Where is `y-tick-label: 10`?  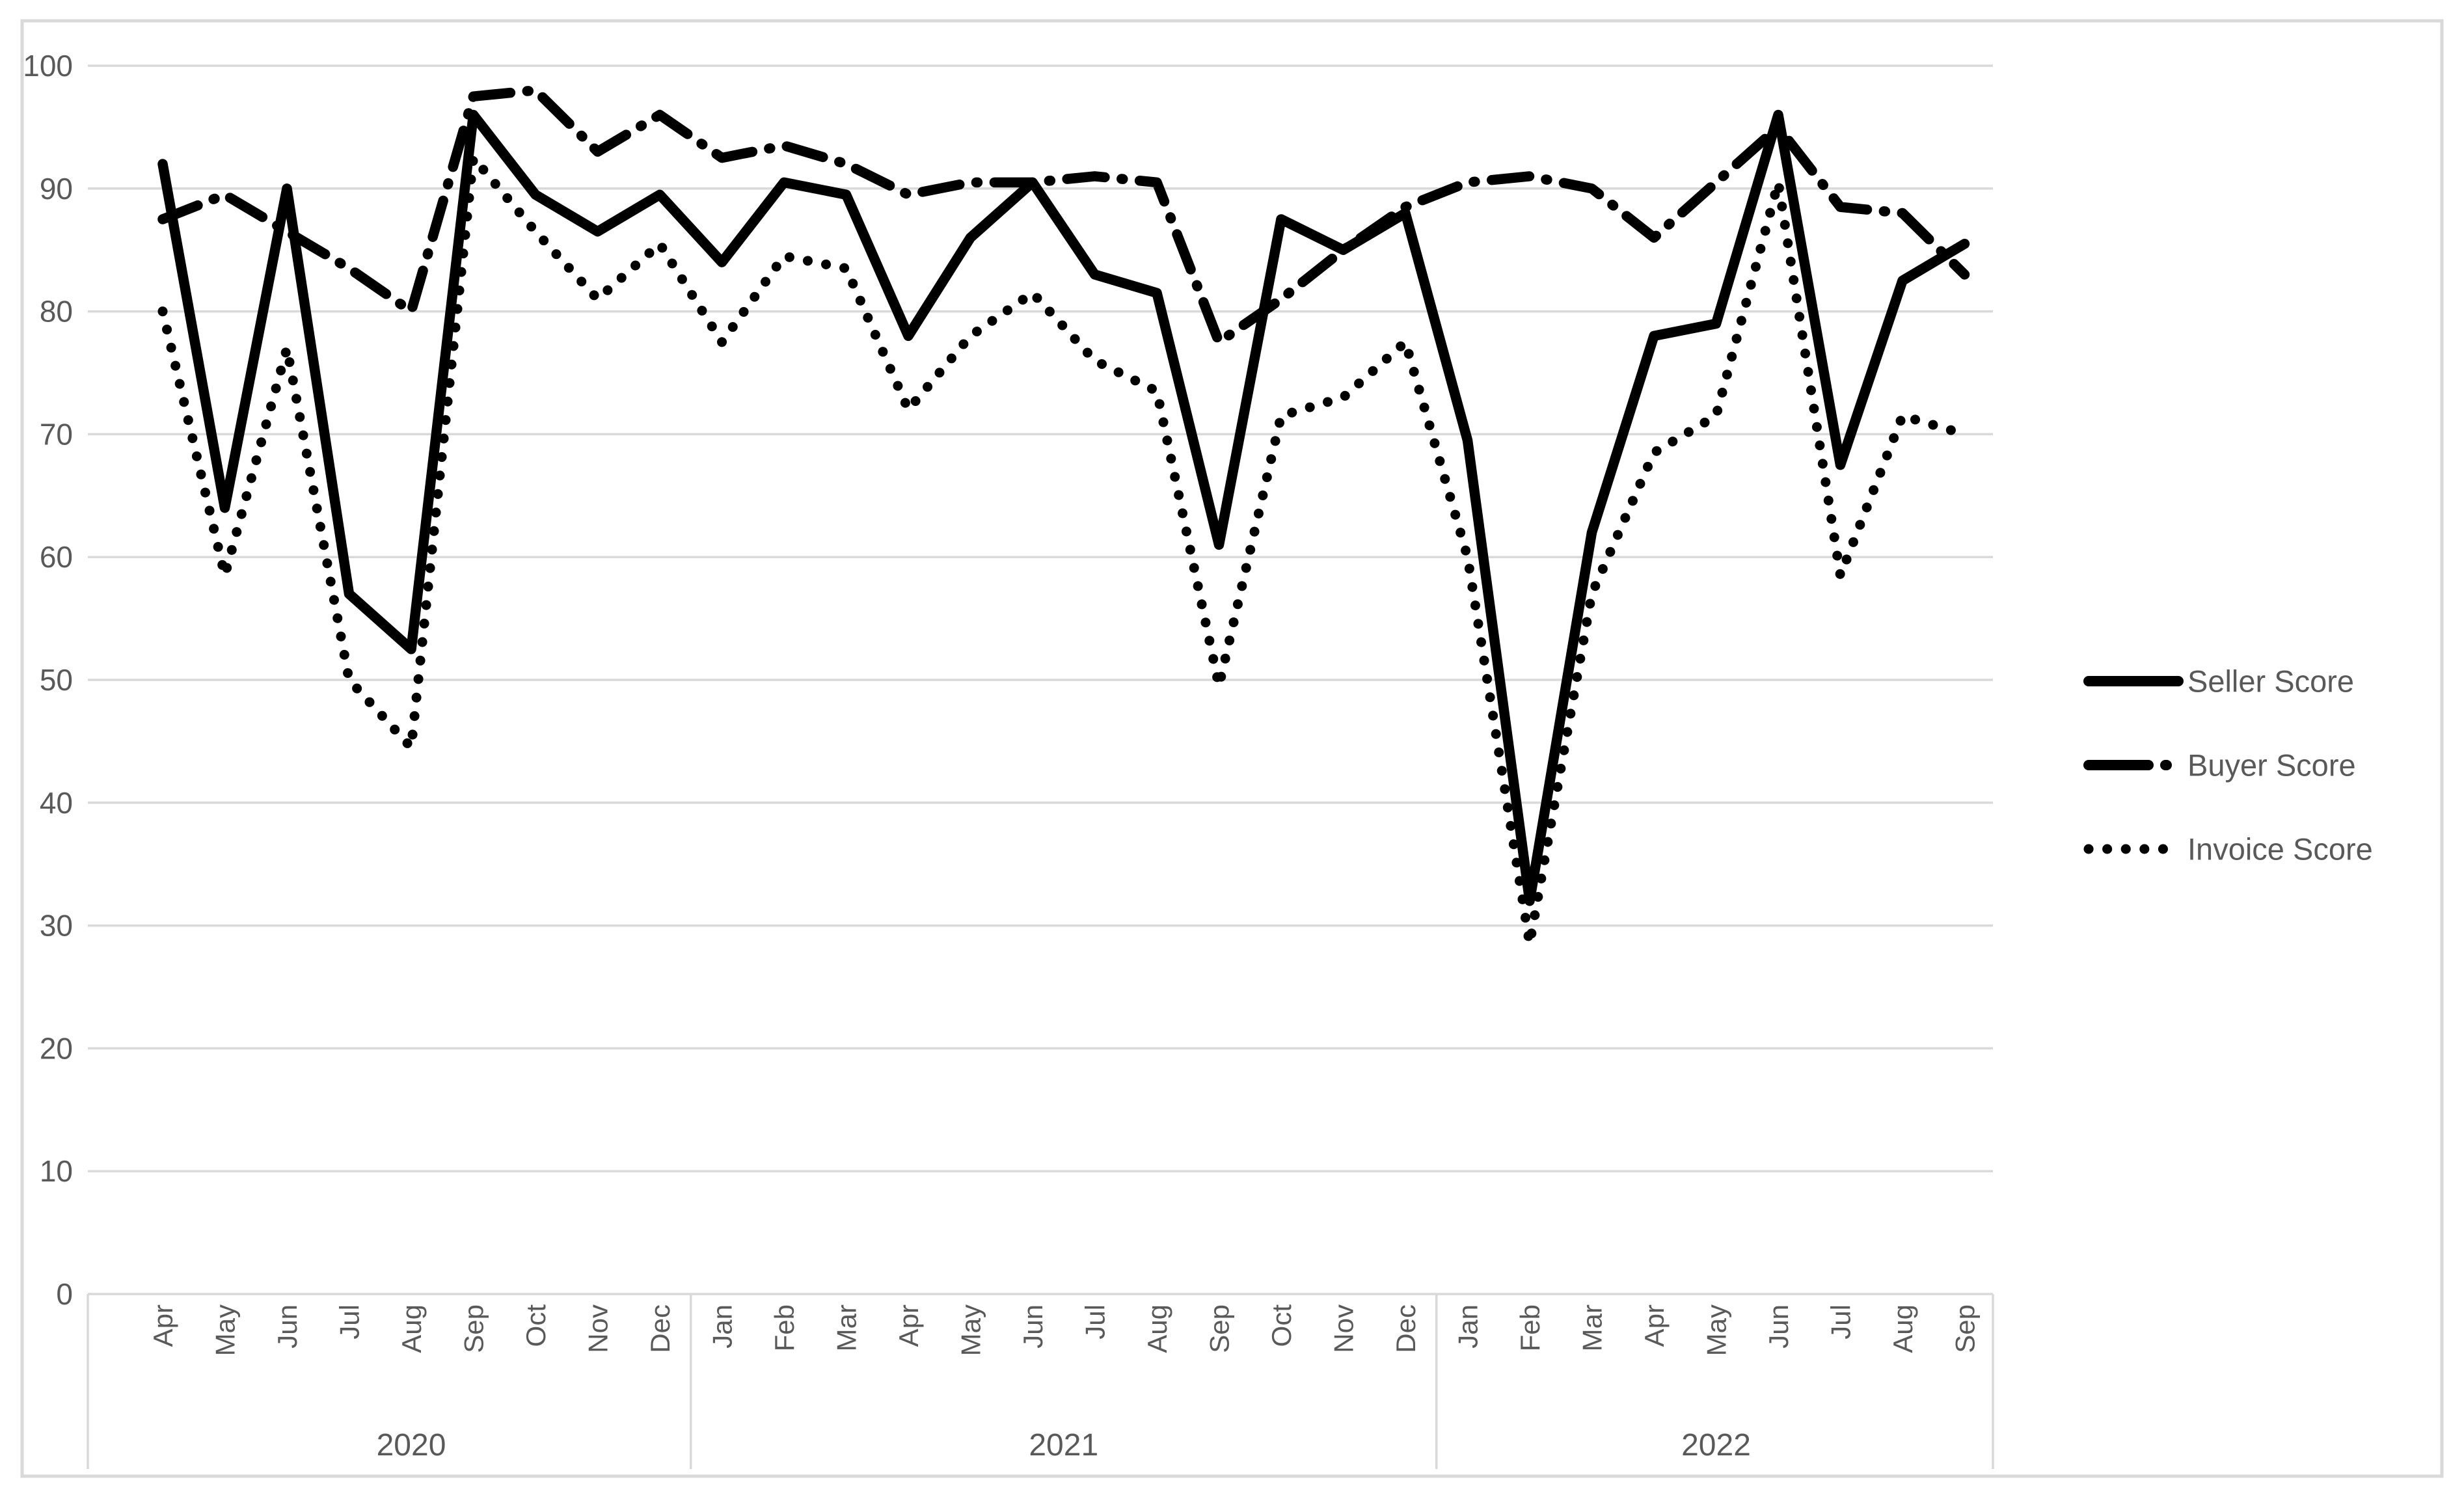 y-tick-label: 10 is located at coordinates (56, 1171).